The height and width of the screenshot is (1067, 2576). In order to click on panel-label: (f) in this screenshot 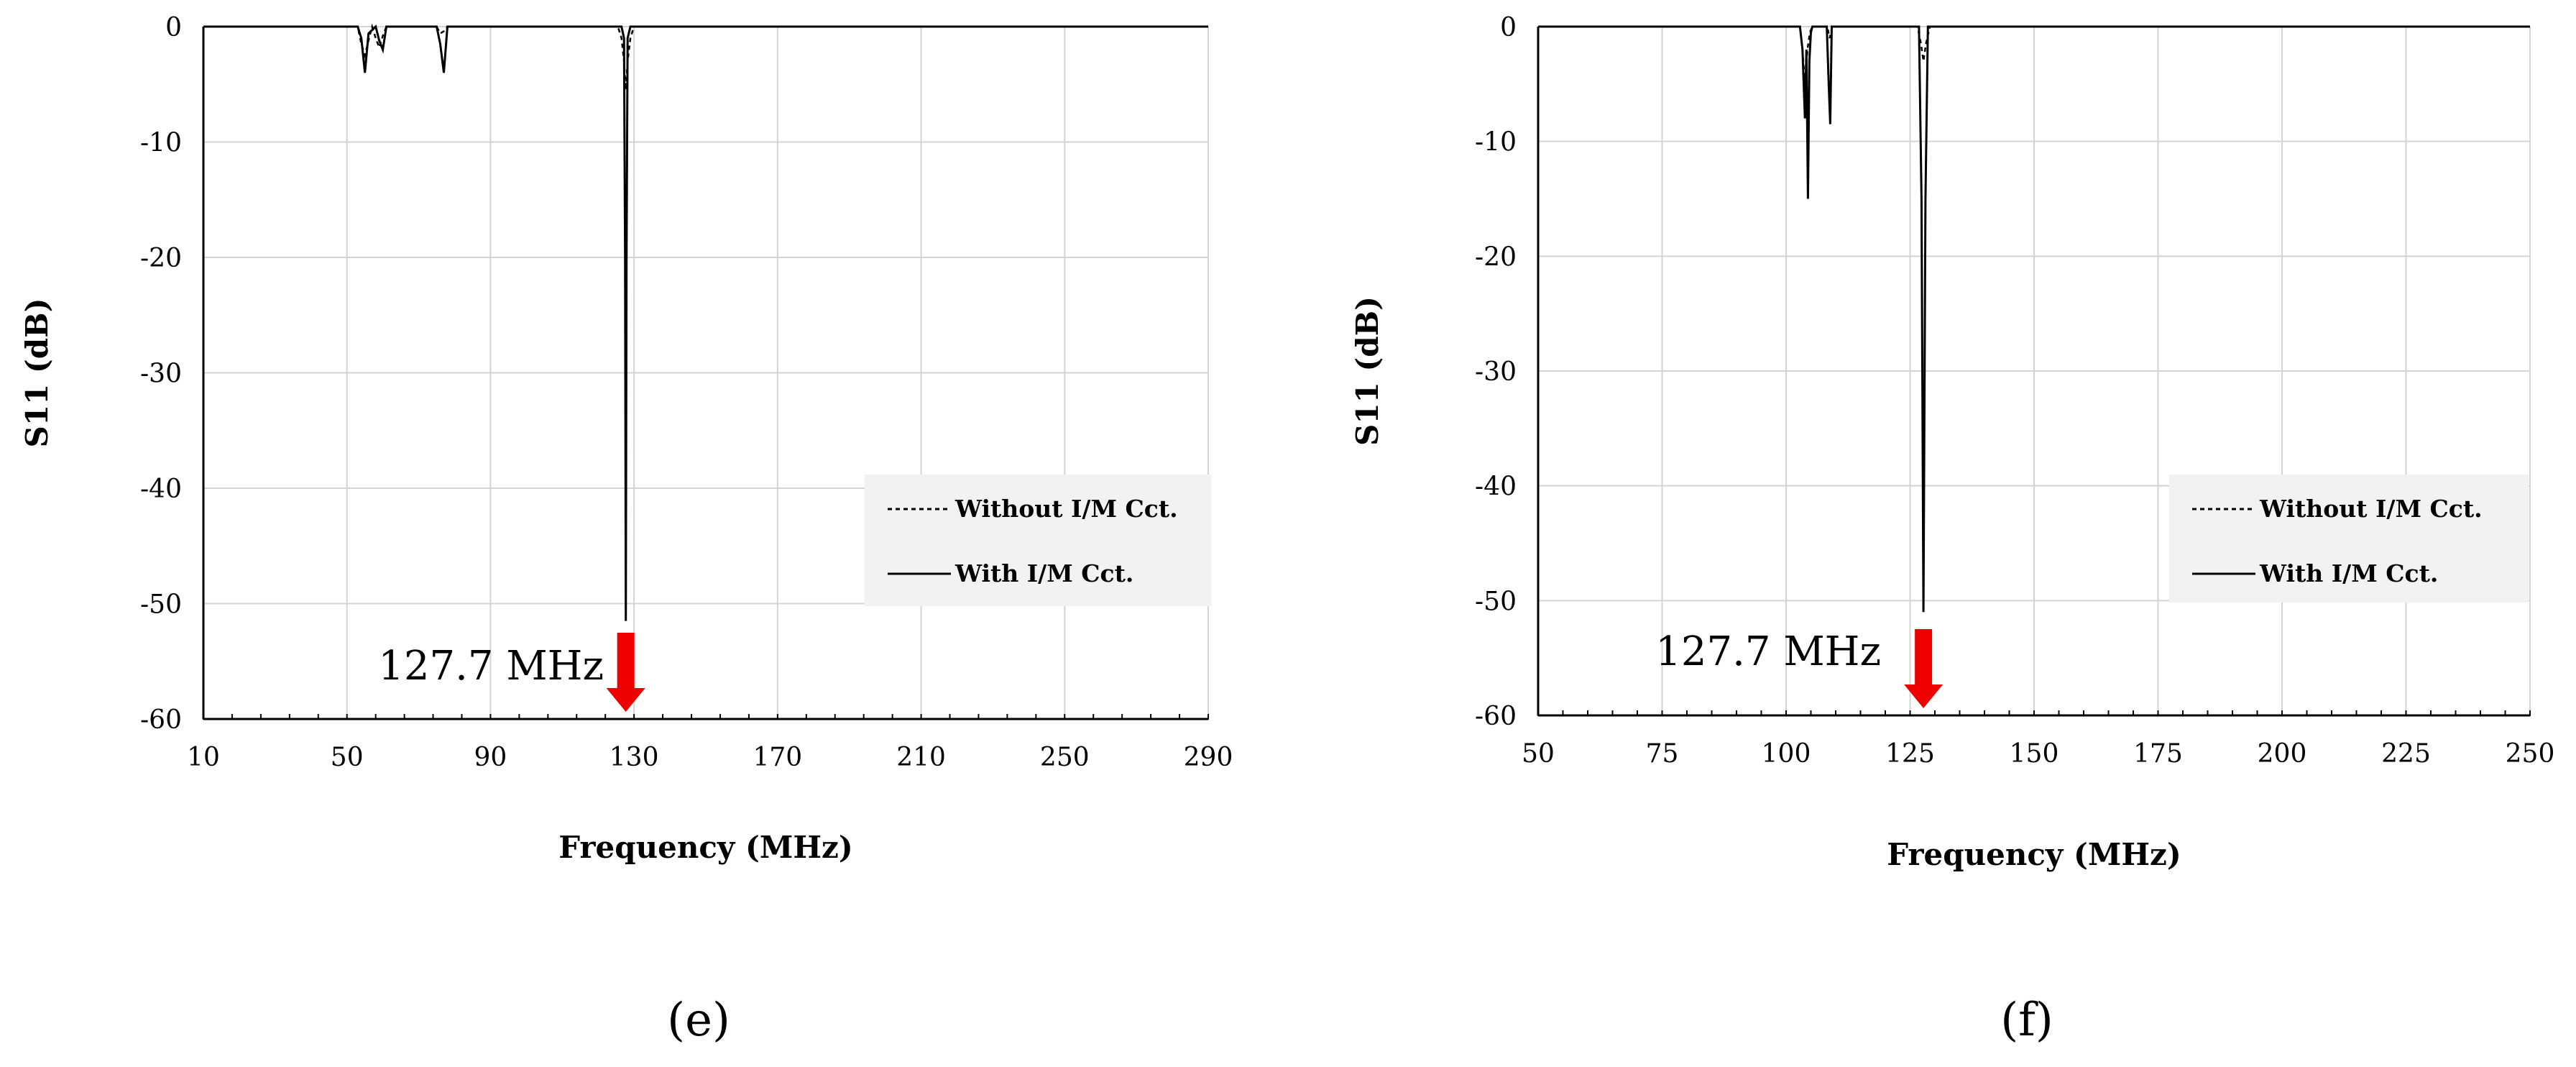, I will do `click(2026, 1020)`.